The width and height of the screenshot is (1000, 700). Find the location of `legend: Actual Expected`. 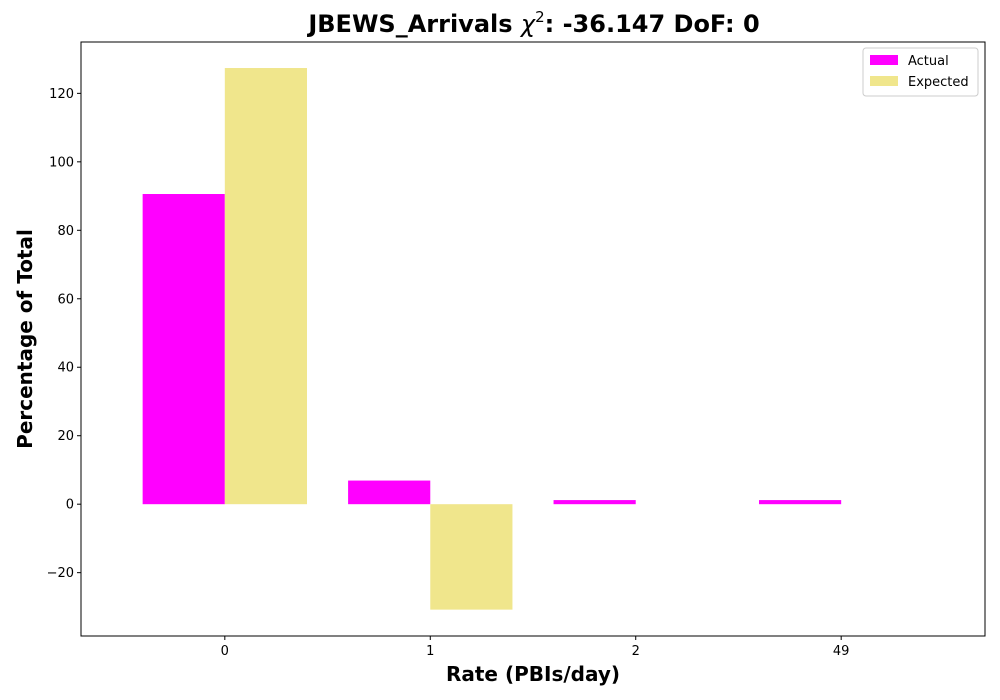

legend: Actual Expected is located at coordinates (920, 72).